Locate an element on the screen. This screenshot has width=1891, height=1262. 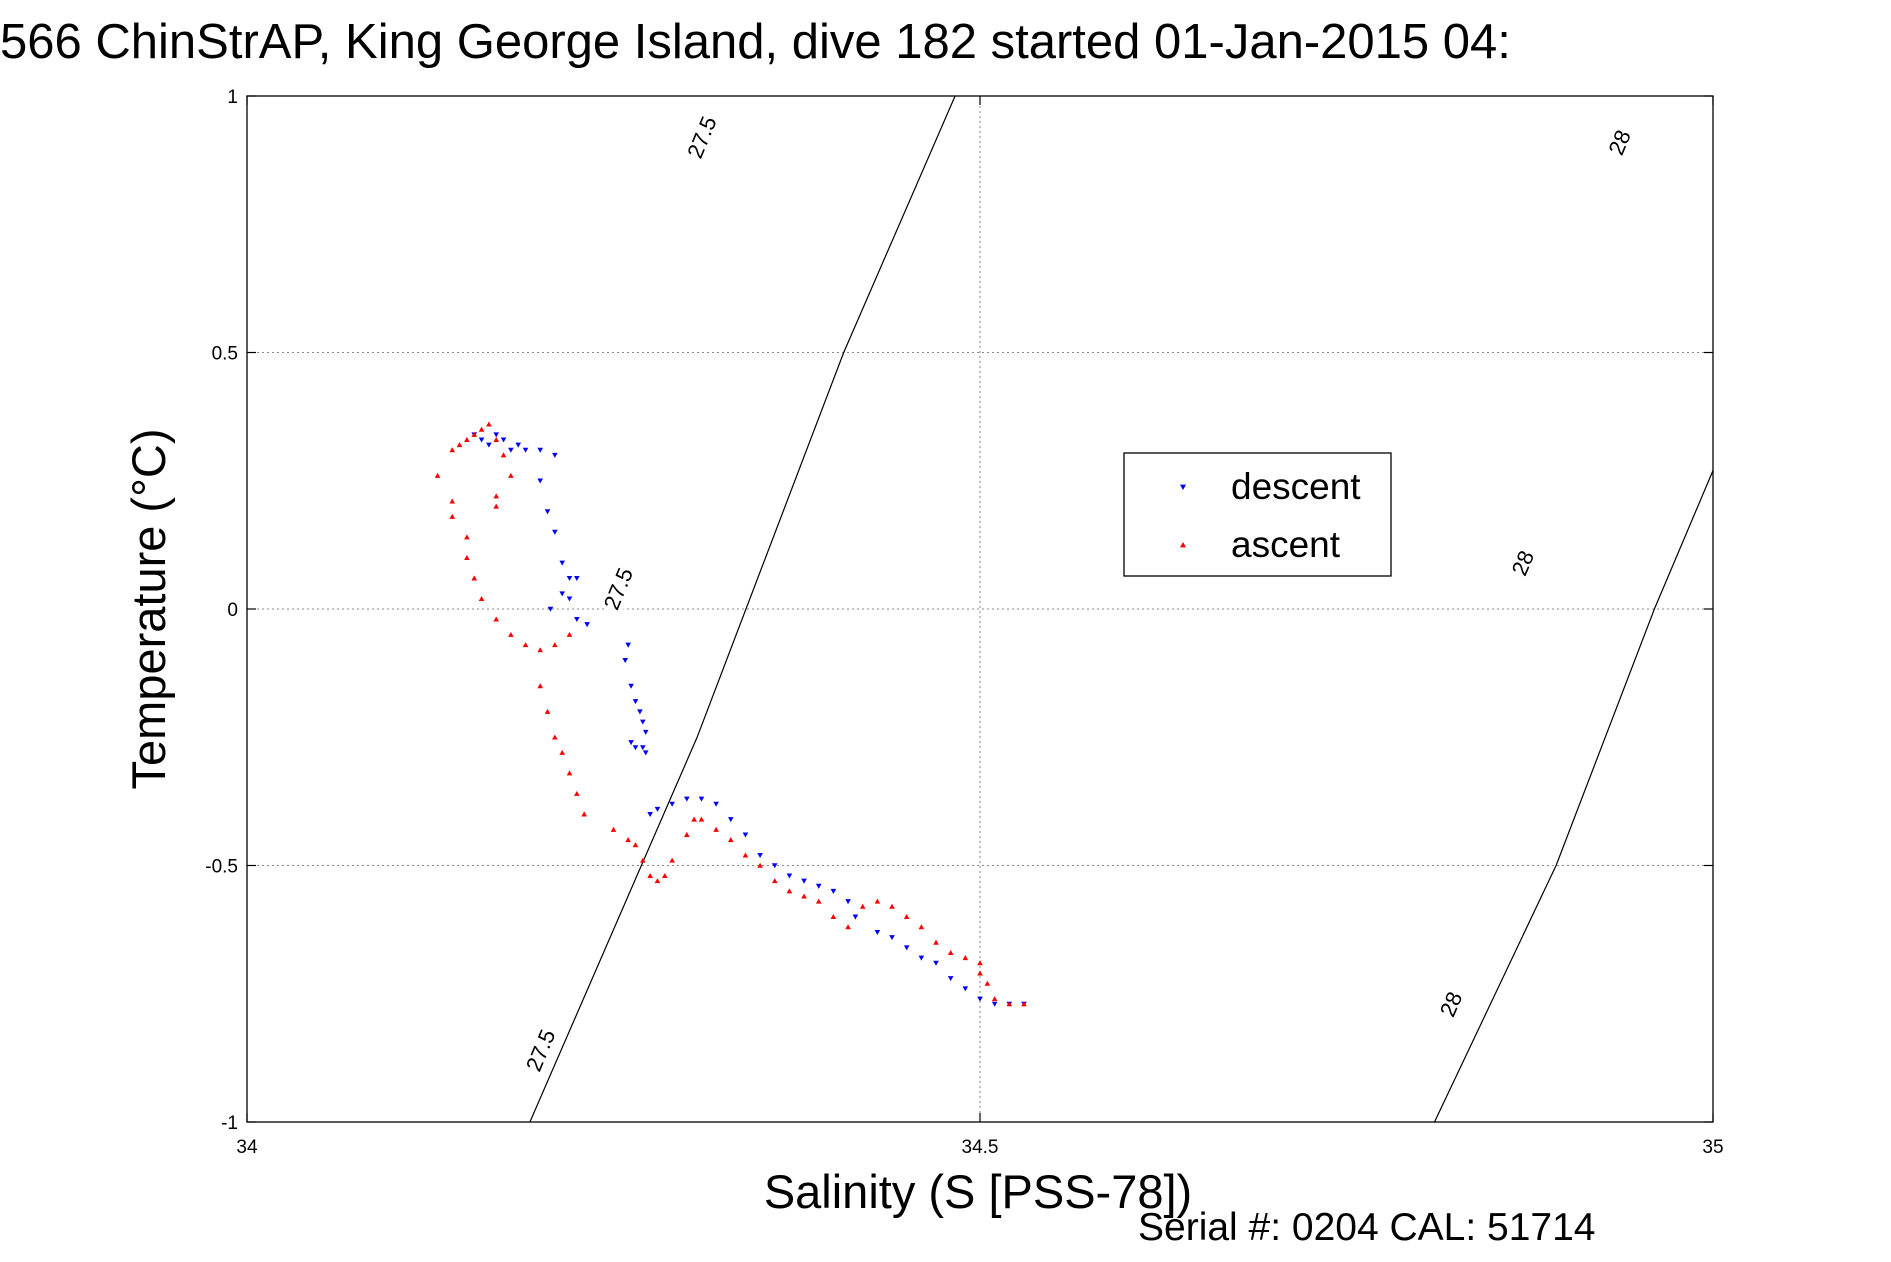
legend-label-ascent: ascent is located at coordinates (1286, 544).